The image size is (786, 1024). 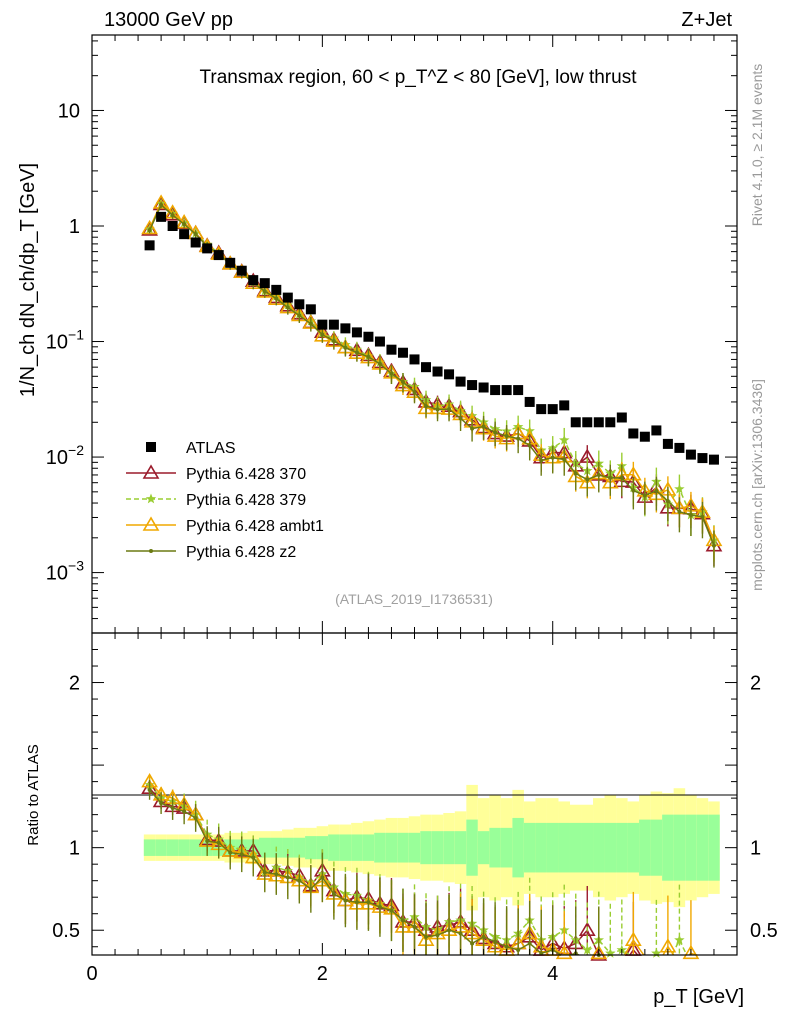 I want to click on legend-label-pythia-6-428-379: Pythia 6.428 379, so click(x=246, y=500).